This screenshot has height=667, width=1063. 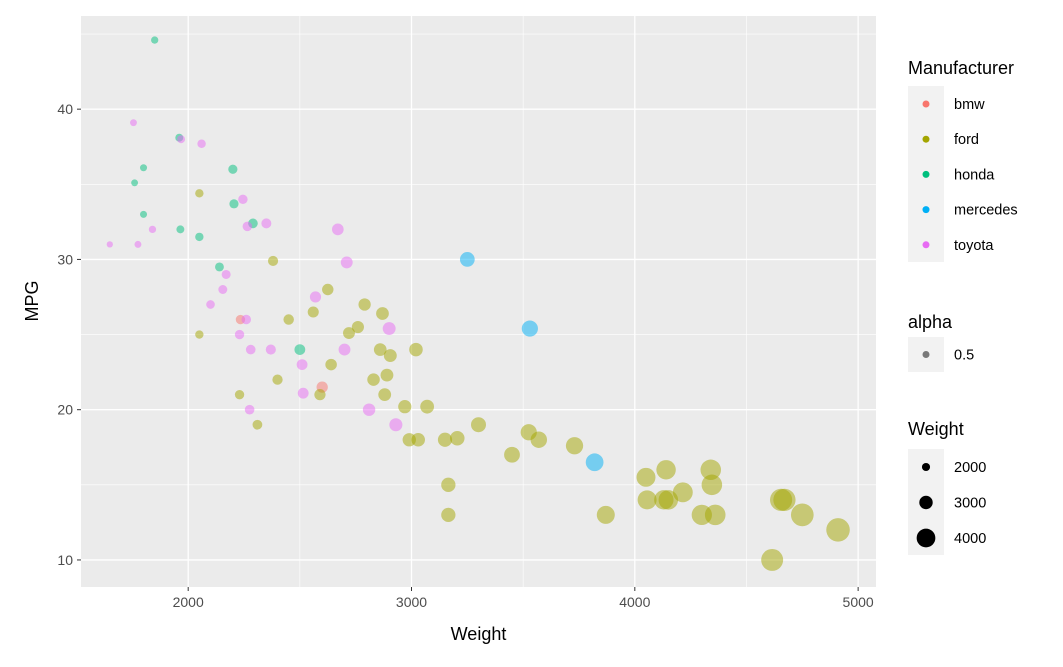 I want to click on series-toyota, so click(x=254, y=275).